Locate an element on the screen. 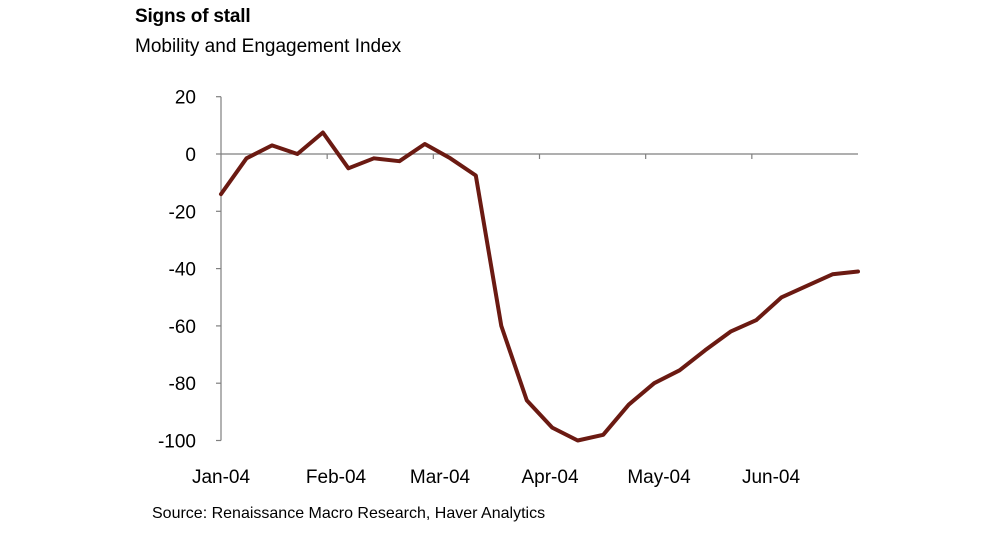 The width and height of the screenshot is (1004, 535). y-tick-label: 0 is located at coordinates (190, 155).